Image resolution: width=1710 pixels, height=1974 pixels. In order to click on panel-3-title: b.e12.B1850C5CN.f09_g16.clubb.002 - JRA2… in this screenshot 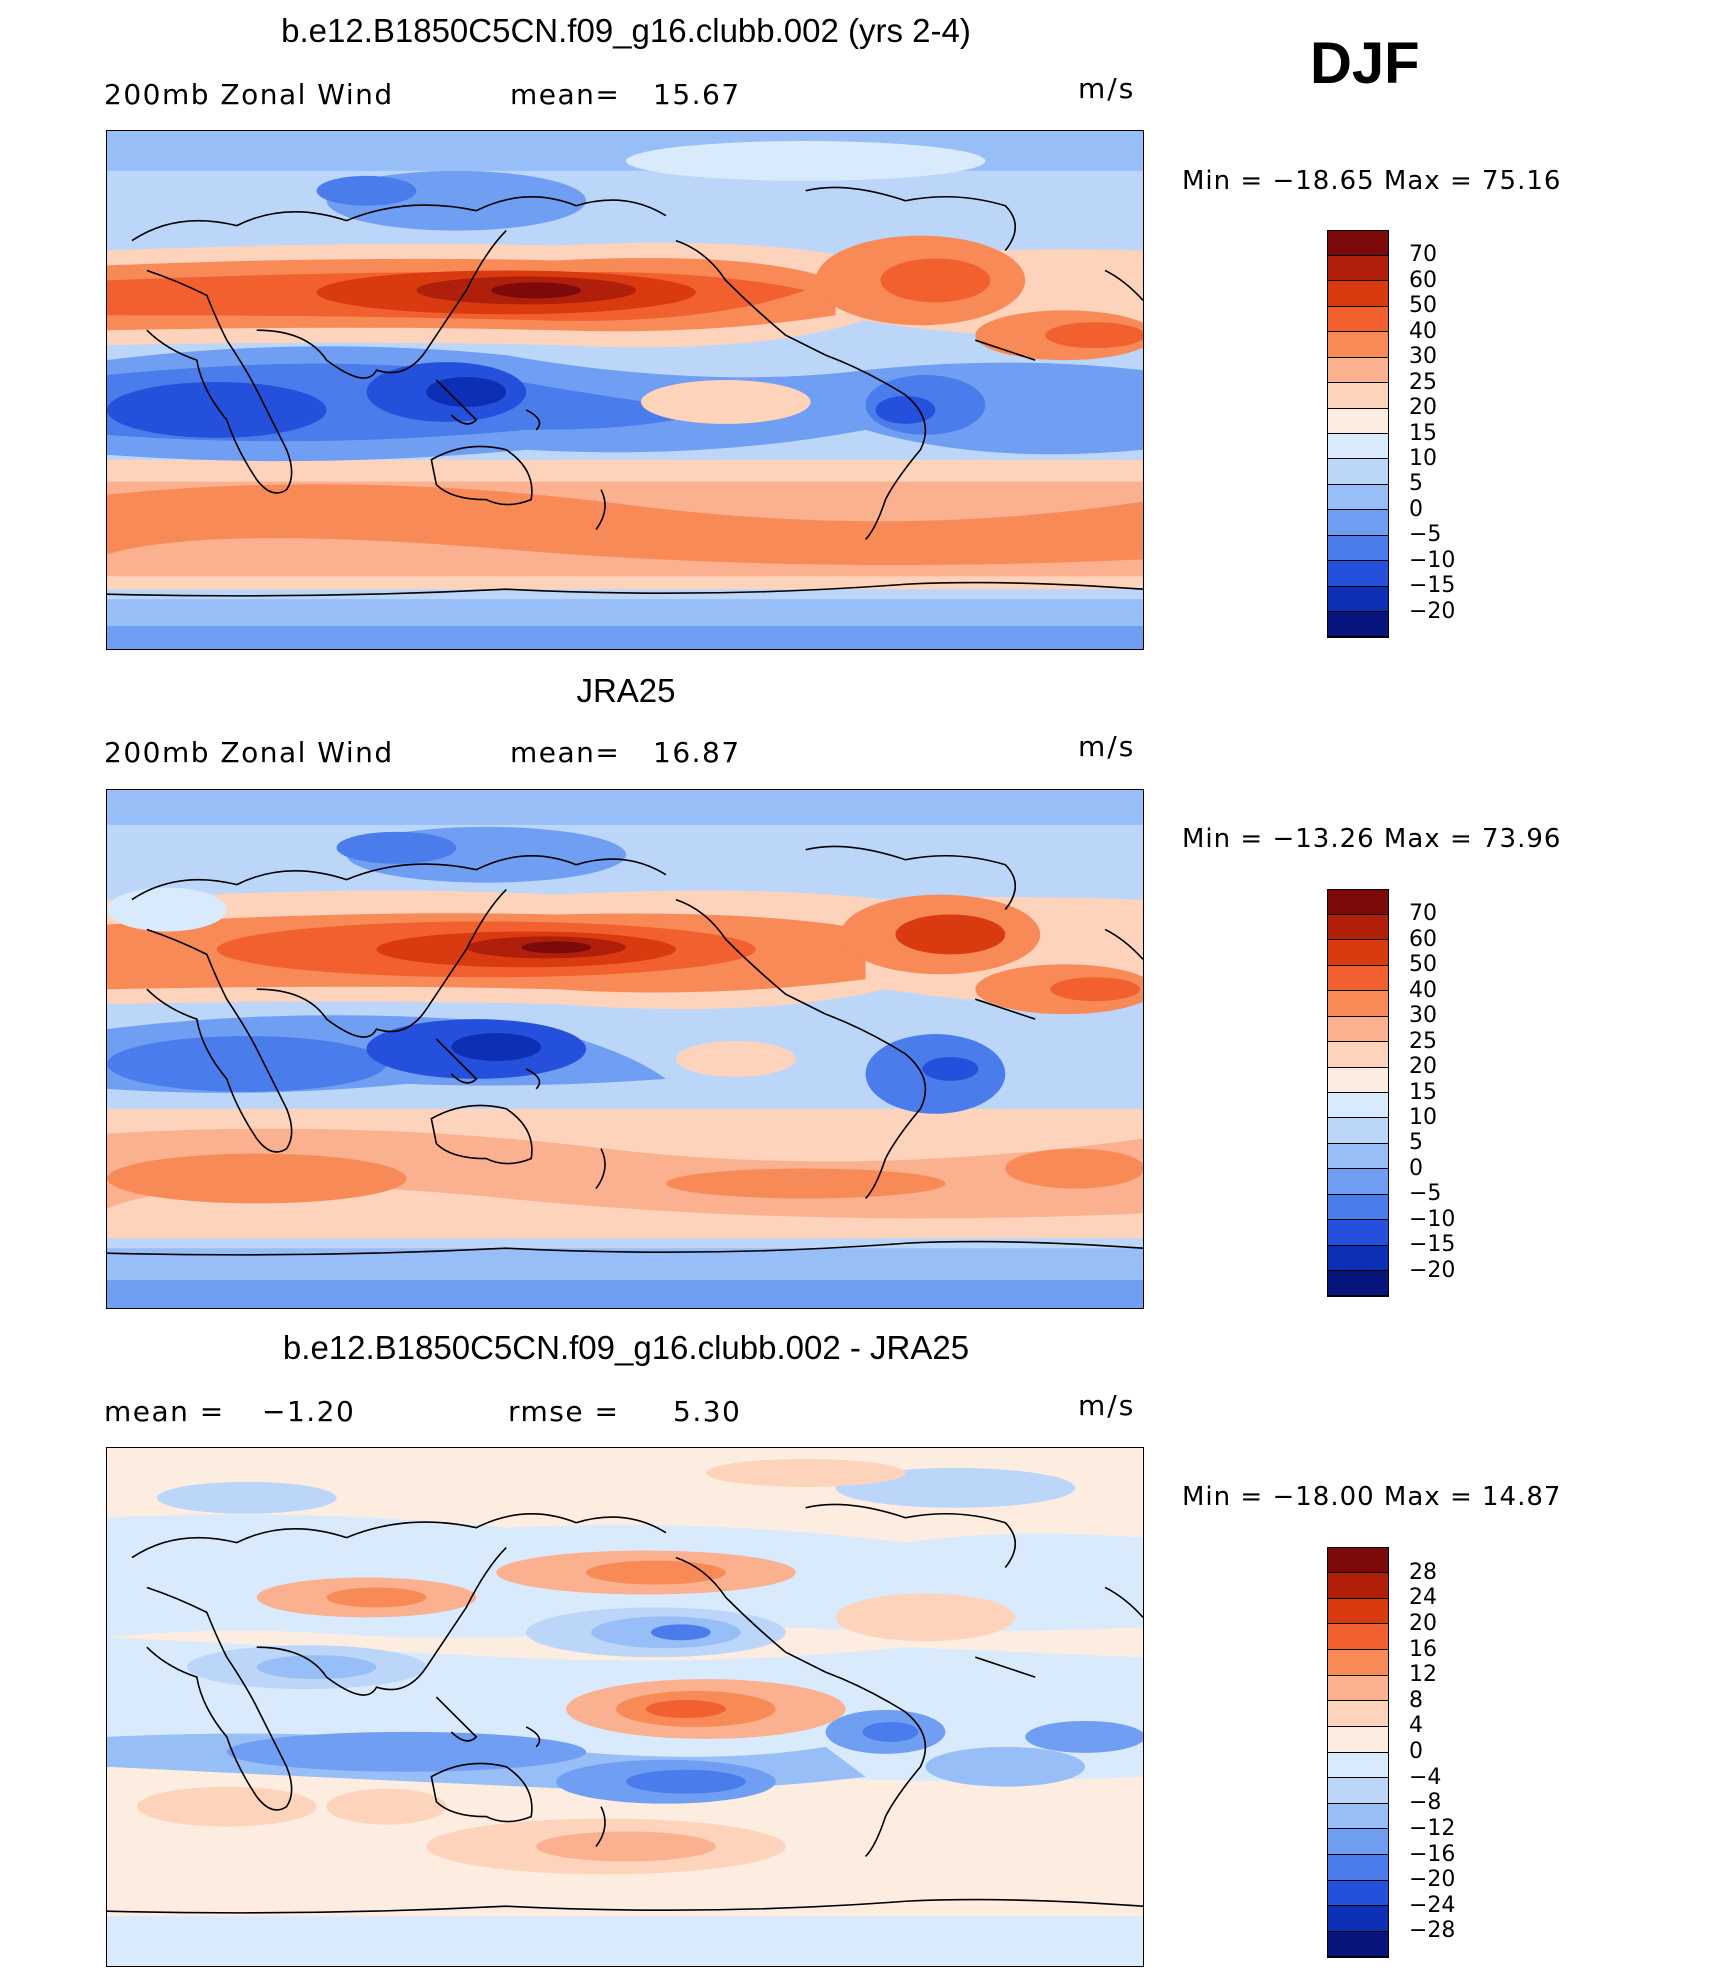, I will do `click(626, 1347)`.